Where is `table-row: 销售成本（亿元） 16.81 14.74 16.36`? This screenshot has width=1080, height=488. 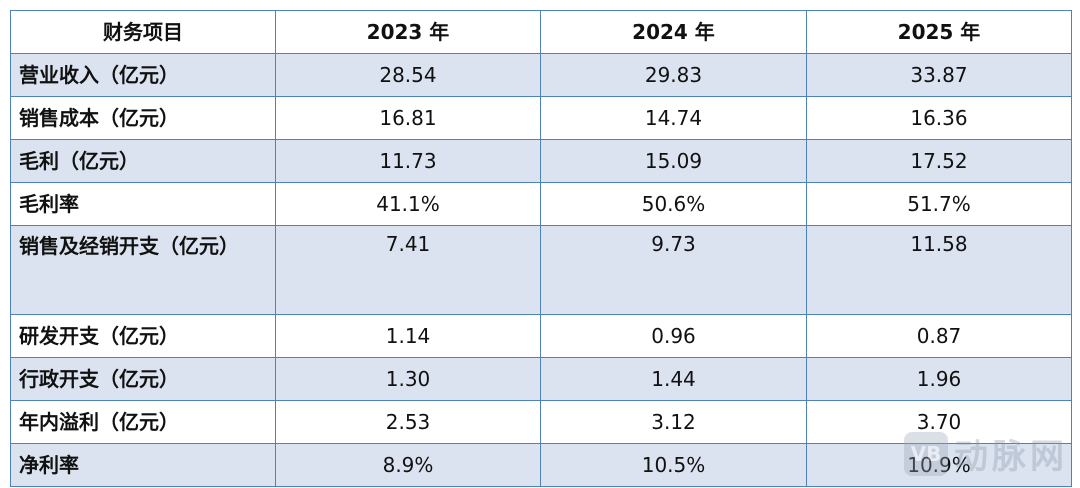 table-row: 销售成本（亿元） 16.81 14.74 16.36 is located at coordinates (541, 118).